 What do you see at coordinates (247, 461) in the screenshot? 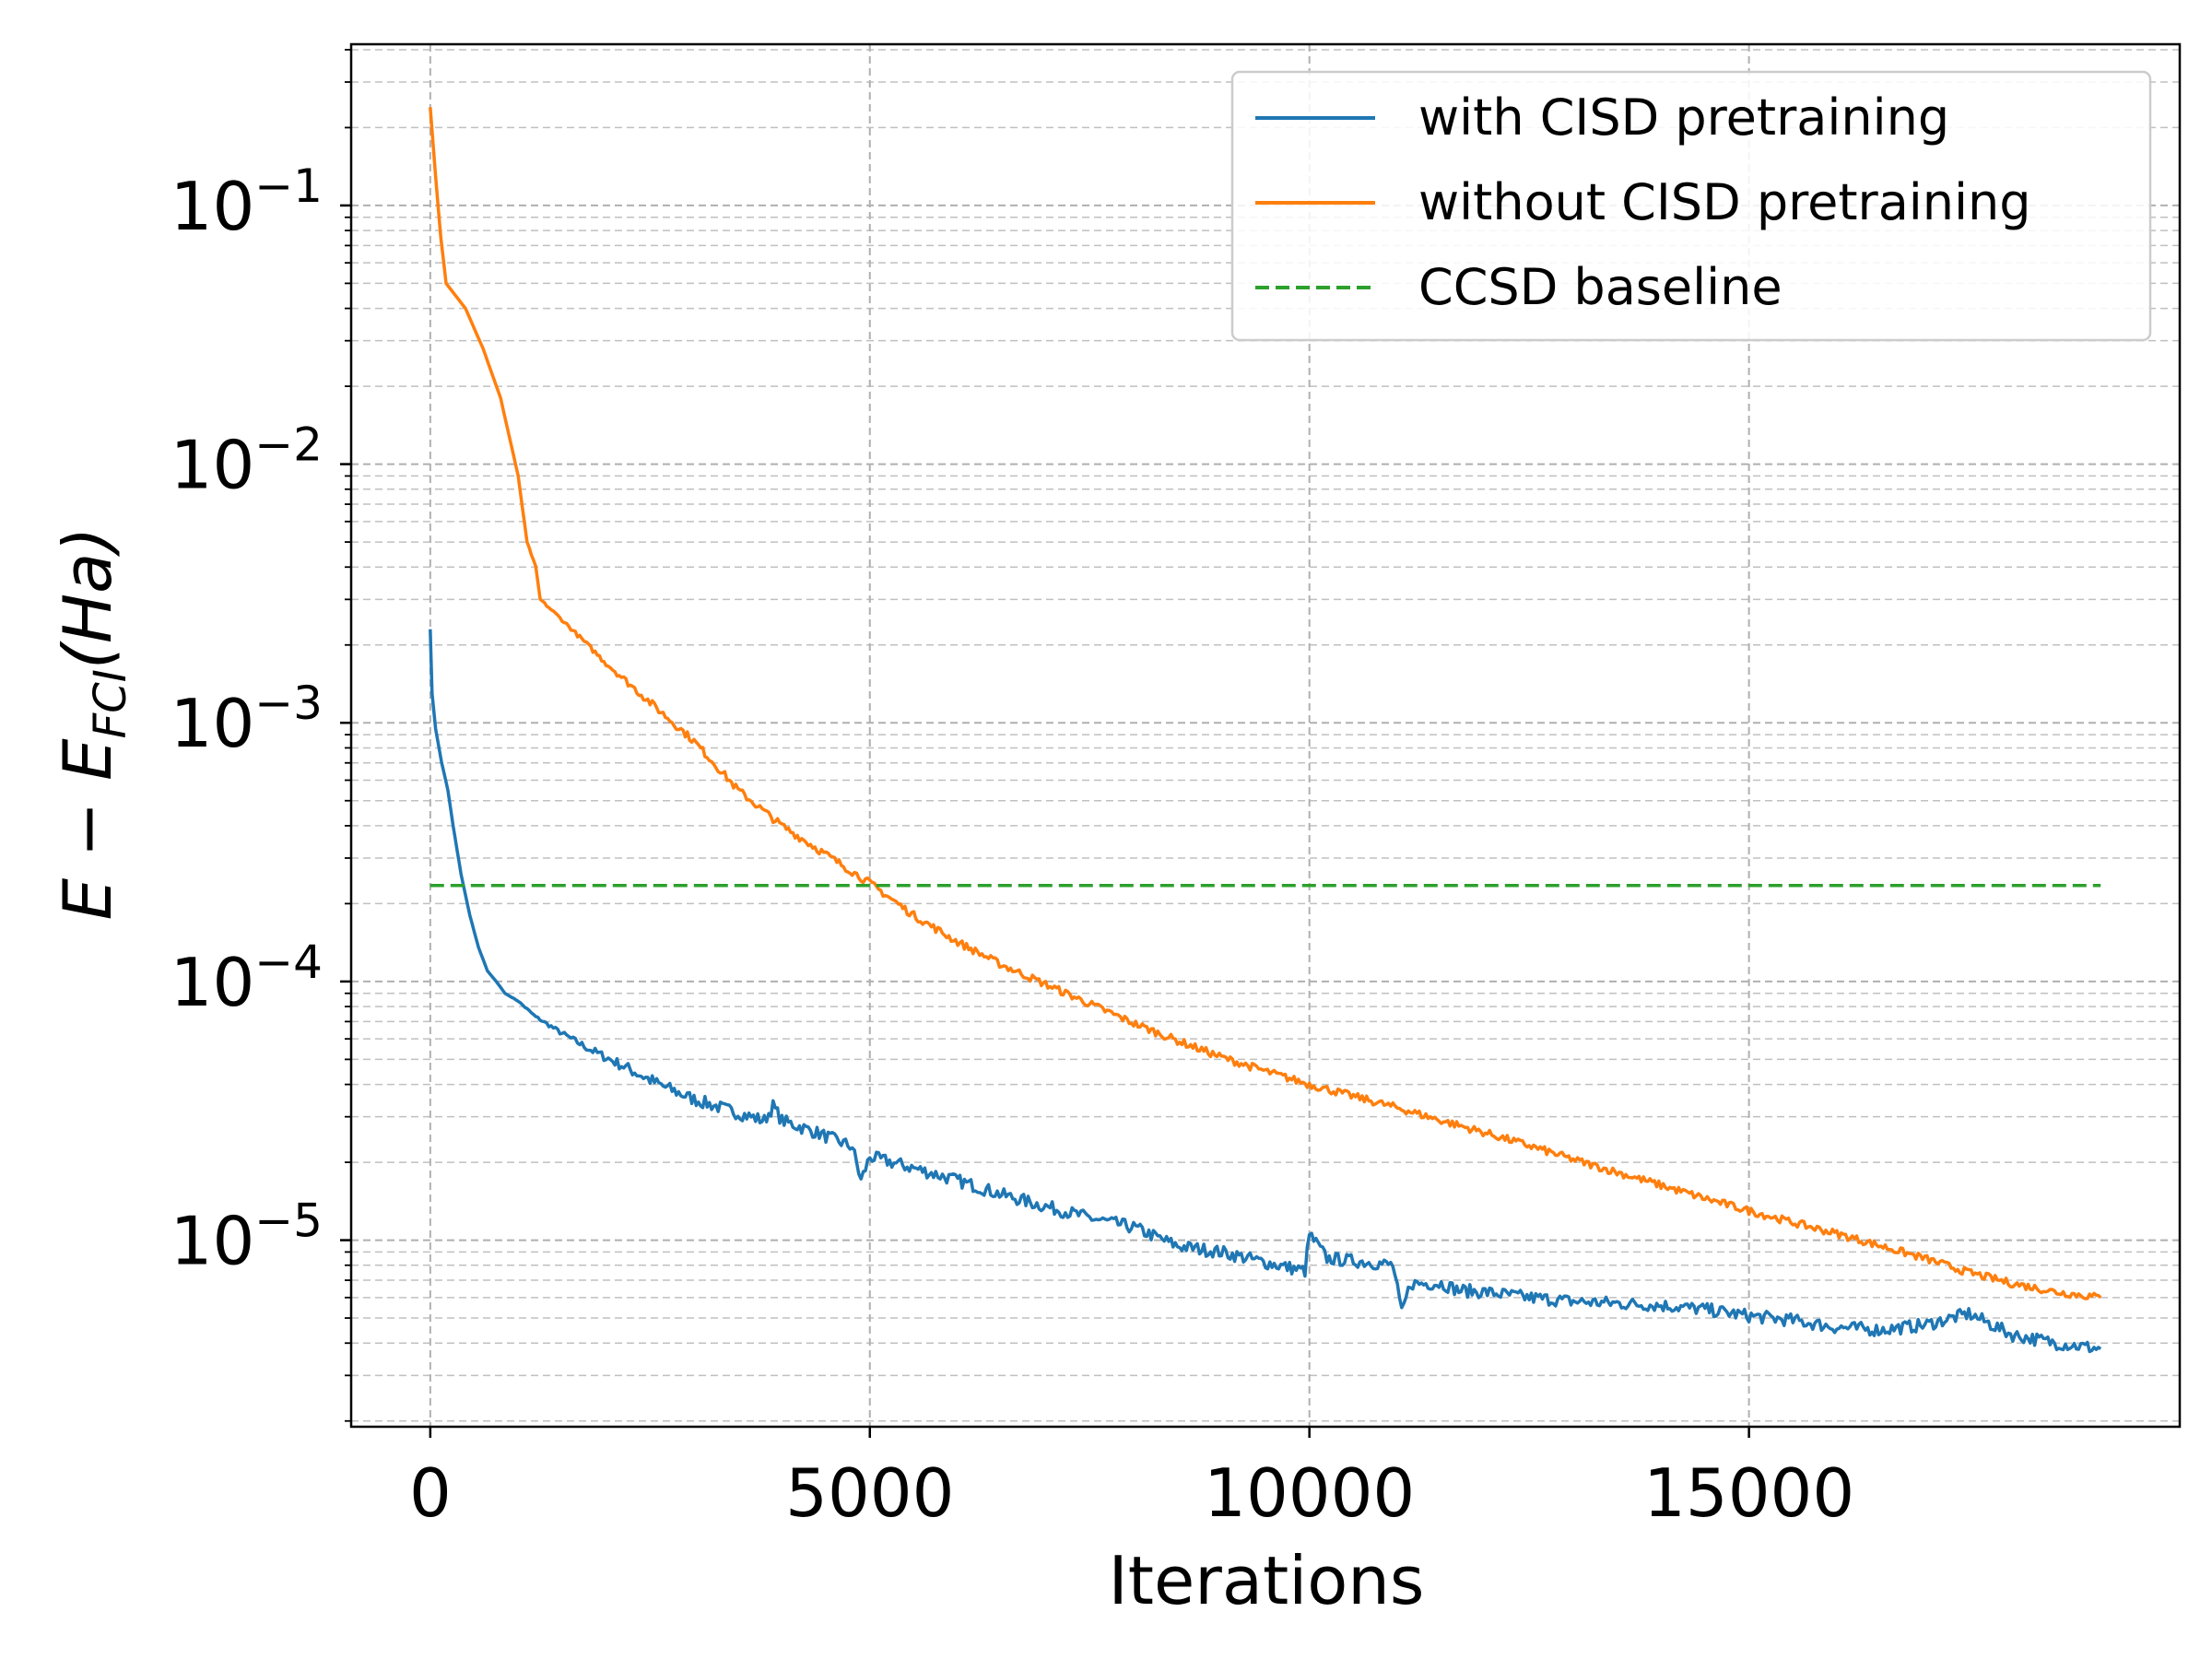
I see `y-tick-label: 10⁻²` at bounding box center [247, 461].